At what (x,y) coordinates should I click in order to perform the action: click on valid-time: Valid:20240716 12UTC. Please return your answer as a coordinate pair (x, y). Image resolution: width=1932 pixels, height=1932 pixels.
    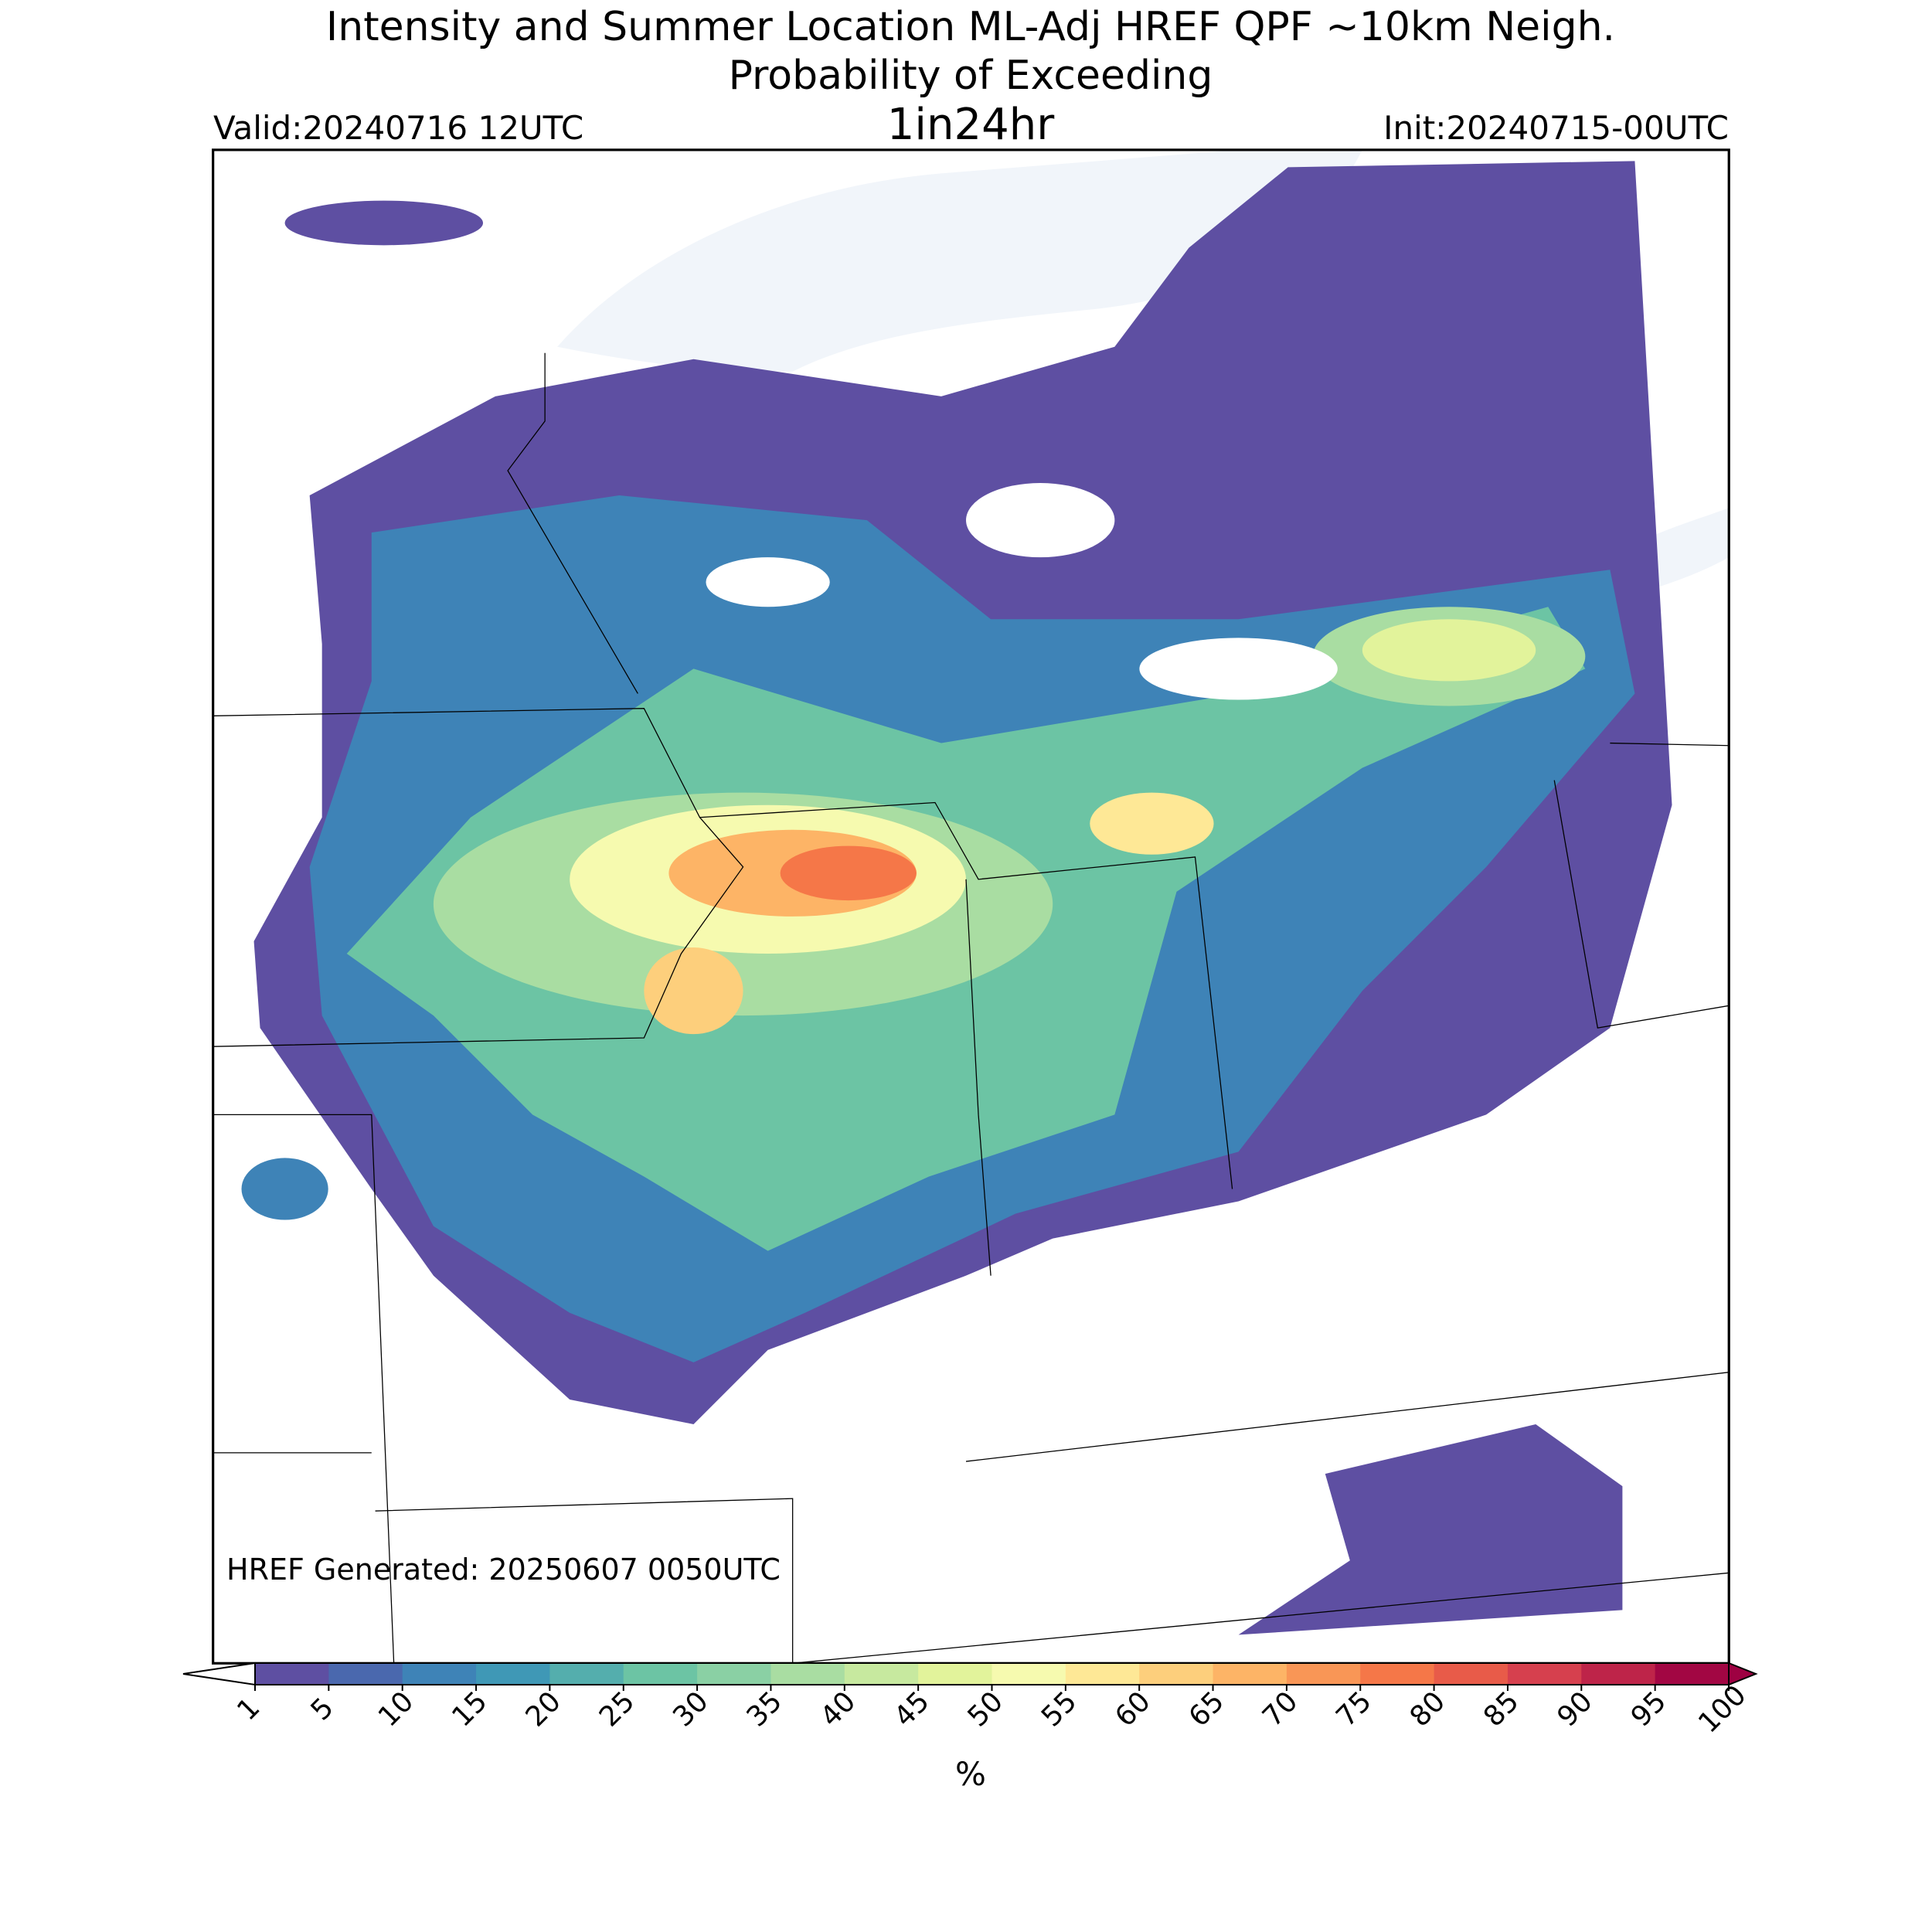
    Looking at the image, I should click on (398, 128).